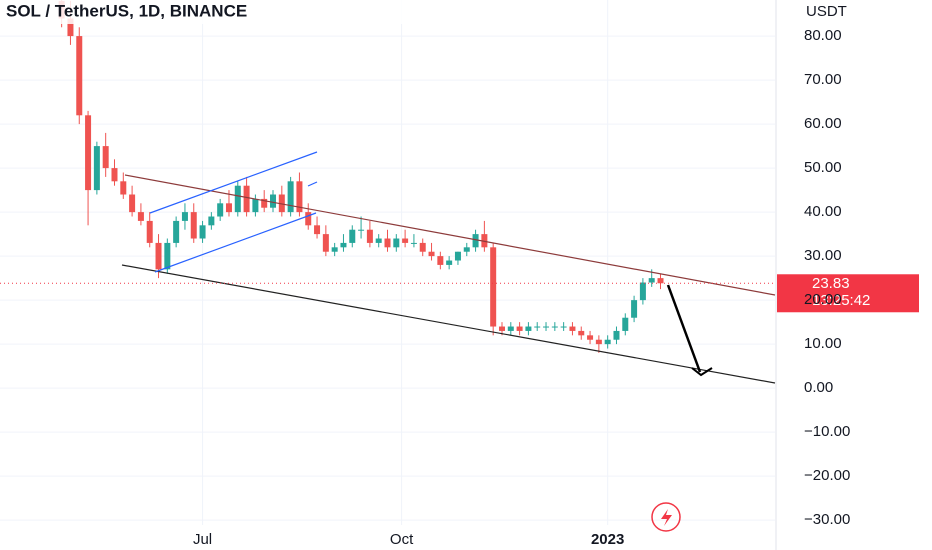  I want to click on y-tick-label: 50.00, so click(823, 167).